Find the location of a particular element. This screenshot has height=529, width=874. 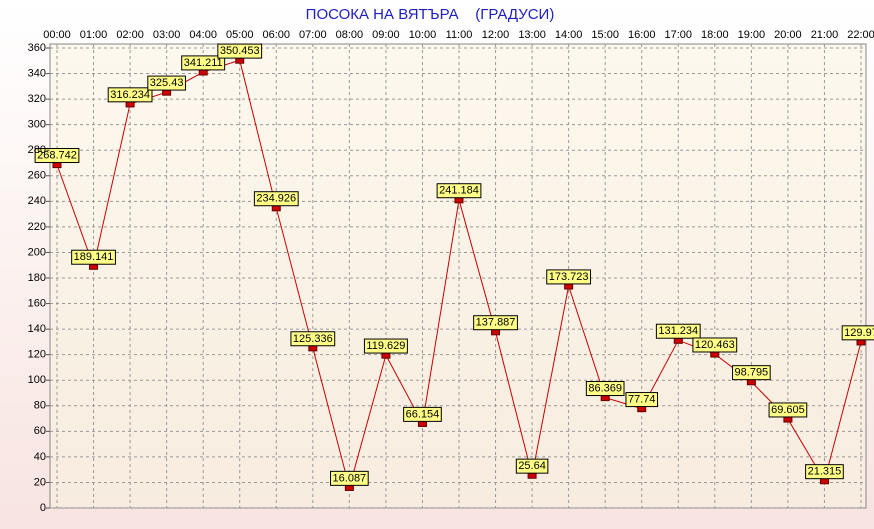

data-label: 125.336 is located at coordinates (313, 339).